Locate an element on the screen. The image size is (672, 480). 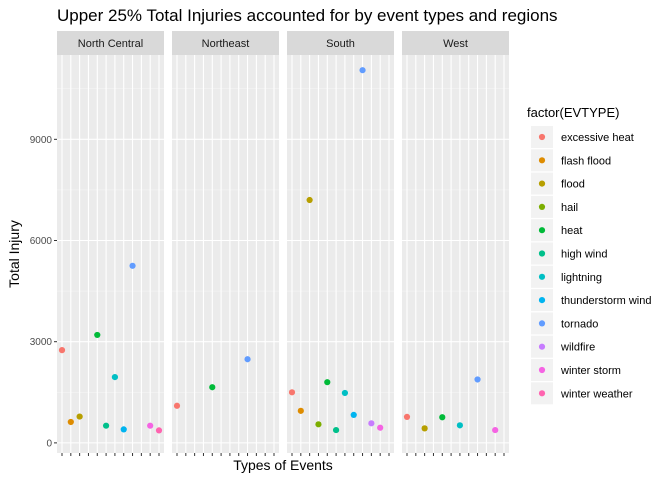
y-tick-label: 6000 is located at coordinates (41, 241).